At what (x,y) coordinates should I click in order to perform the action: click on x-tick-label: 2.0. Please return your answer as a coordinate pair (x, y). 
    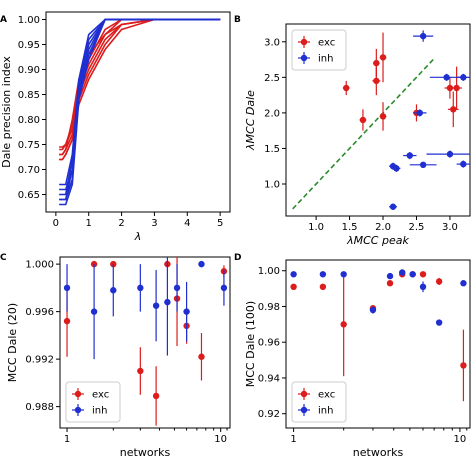
    Looking at the image, I should click on (383, 227).